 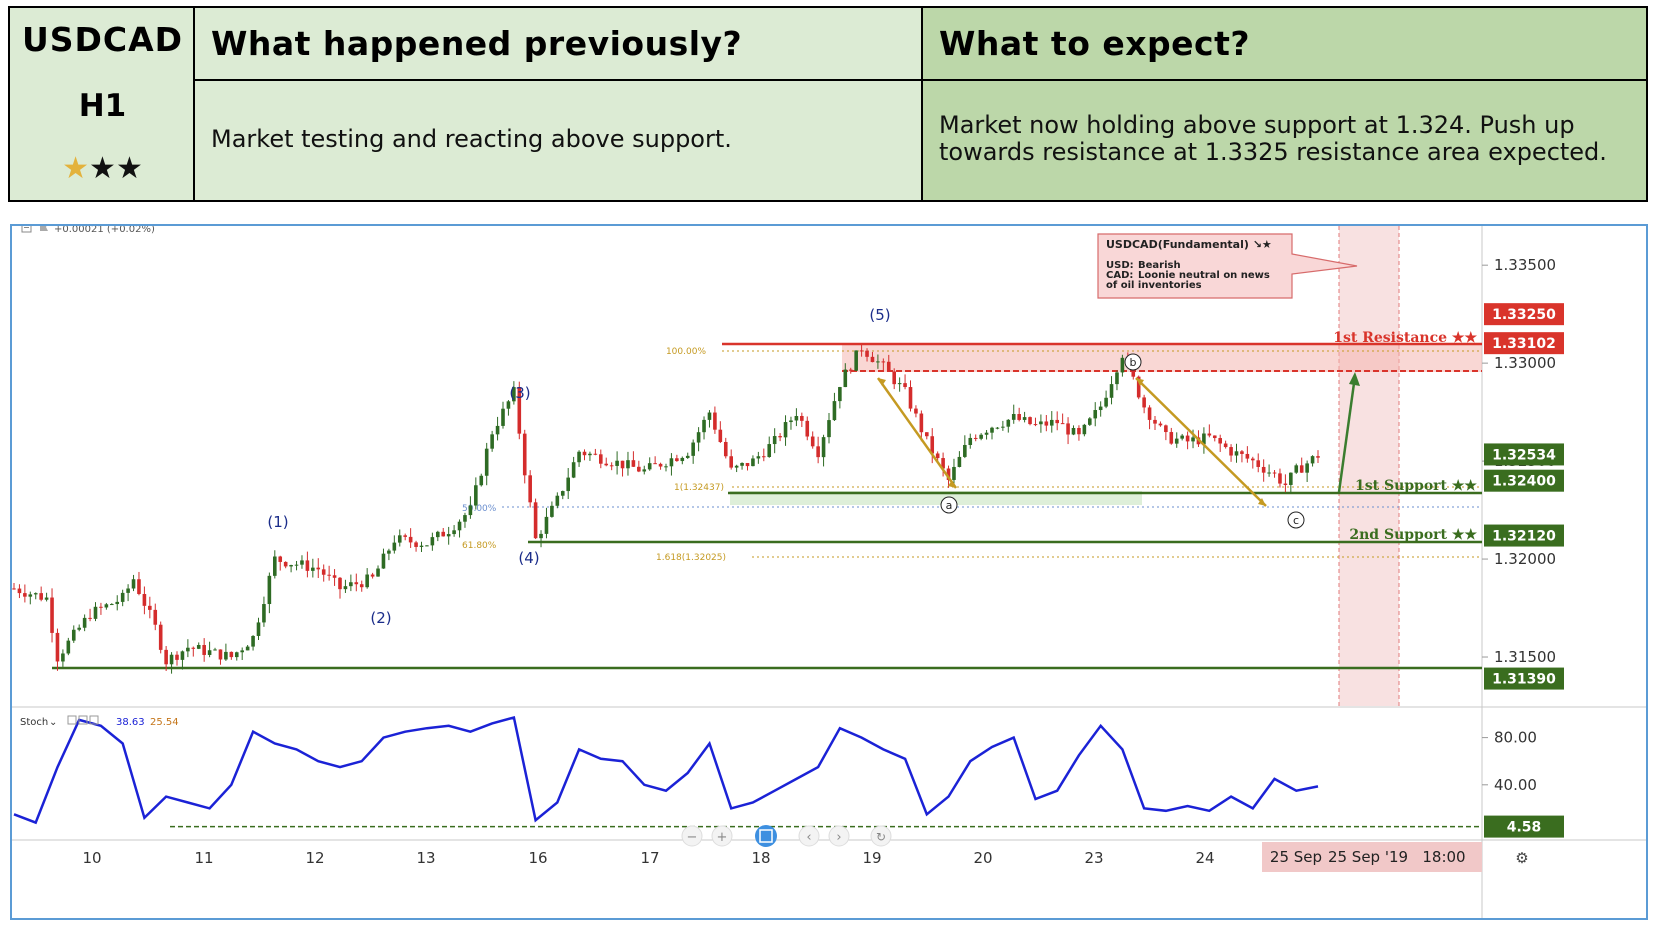 What do you see at coordinates (53, 722) in the screenshot?
I see `stoch-dropdown-icon: ⌄` at bounding box center [53, 722].